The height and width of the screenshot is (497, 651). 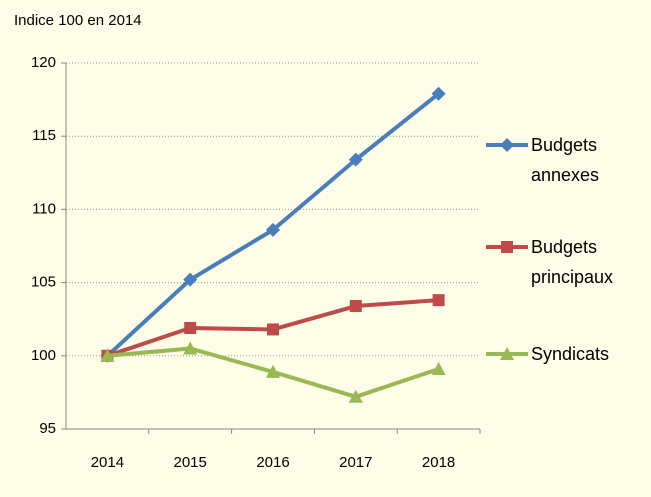 What do you see at coordinates (43, 355) in the screenshot?
I see `y-tick-label: 100` at bounding box center [43, 355].